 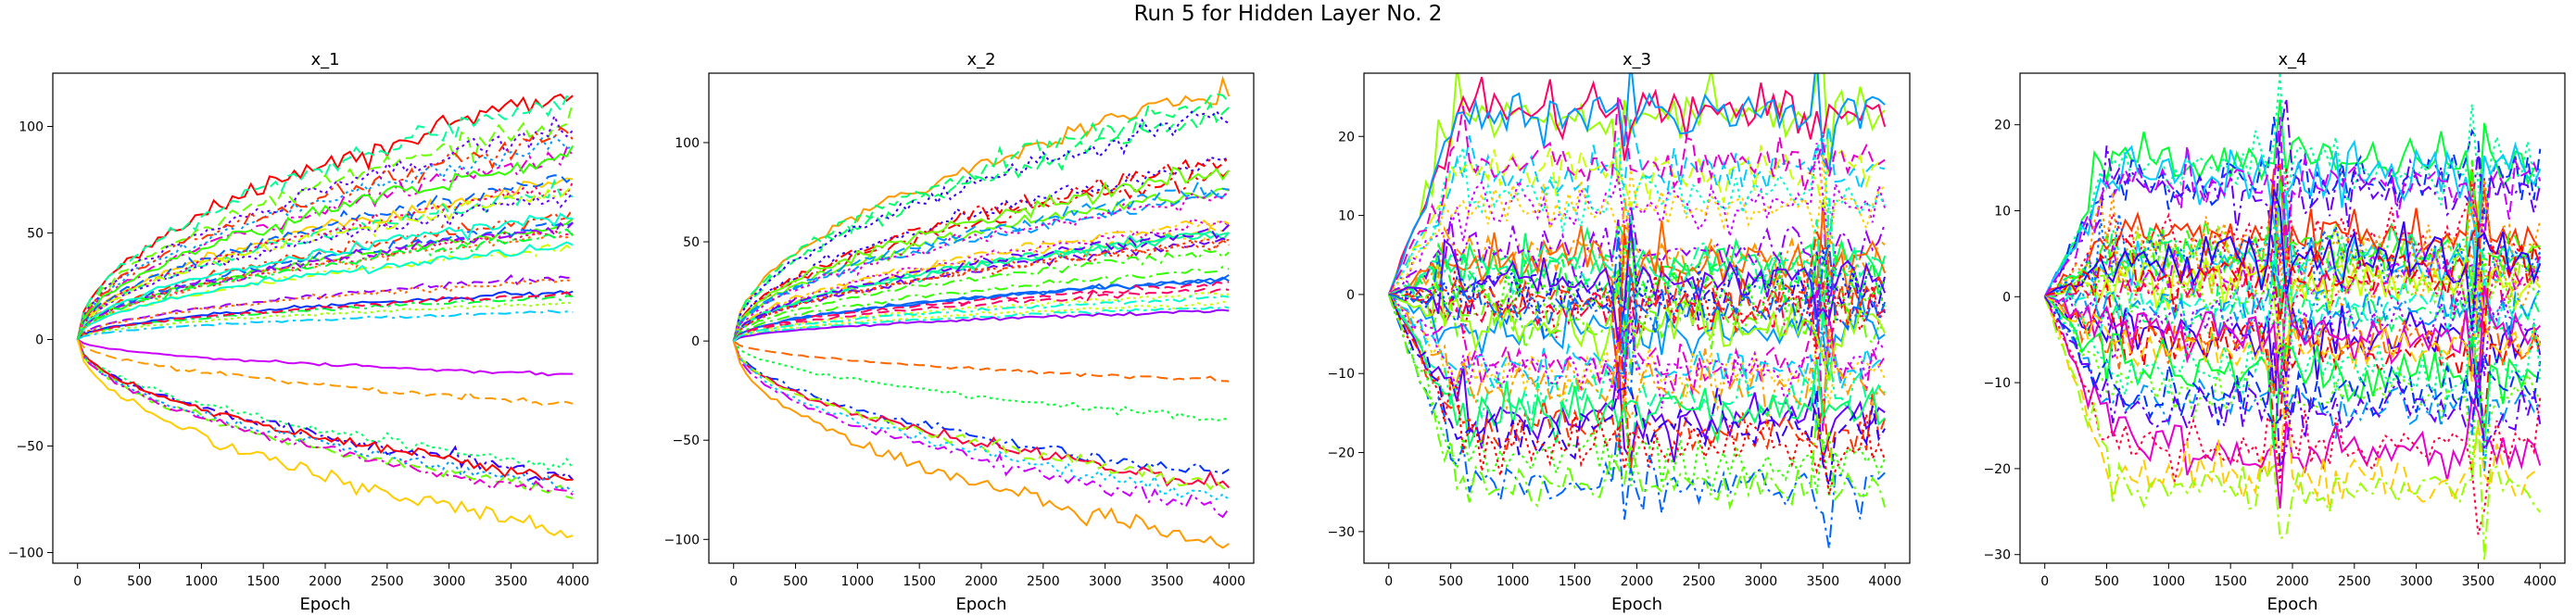 What do you see at coordinates (1637, 59) in the screenshot?
I see `subplot-title: x_3` at bounding box center [1637, 59].